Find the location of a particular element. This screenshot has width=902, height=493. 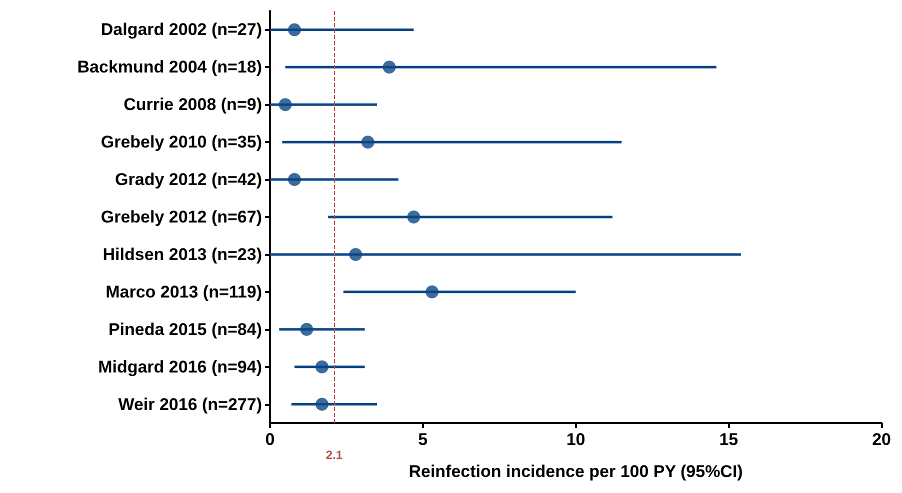

y-tick-label: Pineda 2015 (n=84) is located at coordinates (185, 329).